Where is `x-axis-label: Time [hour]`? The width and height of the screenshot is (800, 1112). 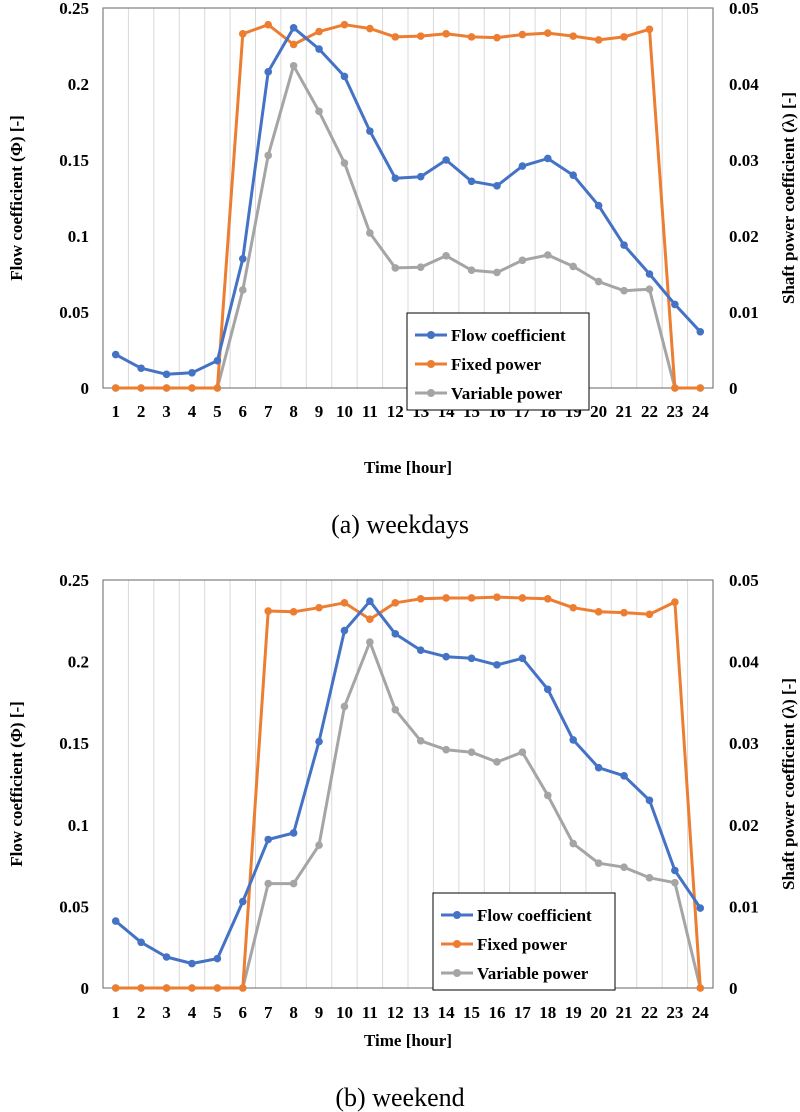
x-axis-label: Time [hour] is located at coordinates (408, 467).